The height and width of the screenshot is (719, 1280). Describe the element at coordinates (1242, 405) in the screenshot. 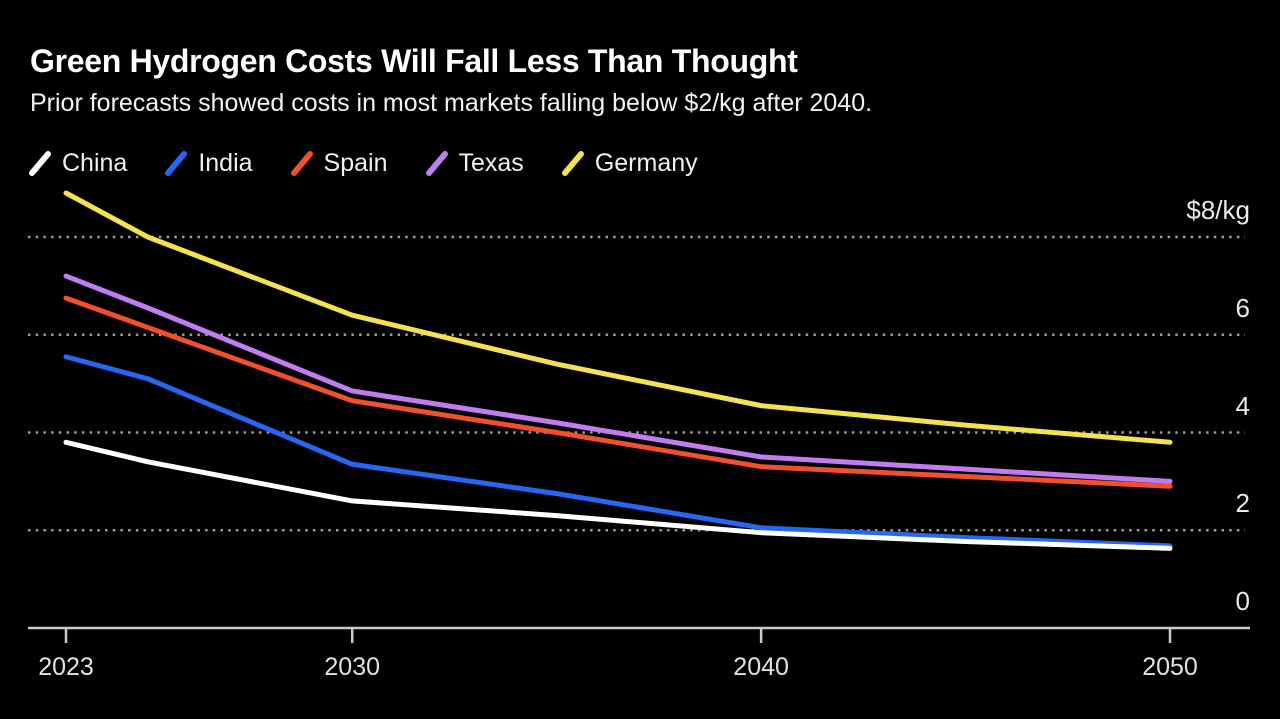

I see `y-axis-label-4: 4` at that location.